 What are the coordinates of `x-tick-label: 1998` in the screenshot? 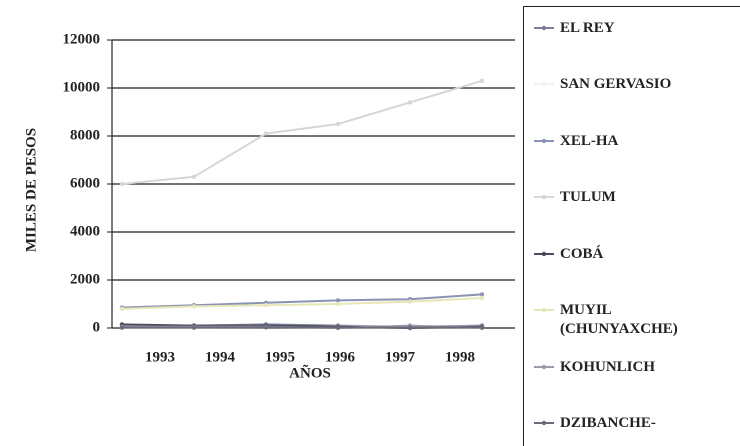 It's located at (460, 357).